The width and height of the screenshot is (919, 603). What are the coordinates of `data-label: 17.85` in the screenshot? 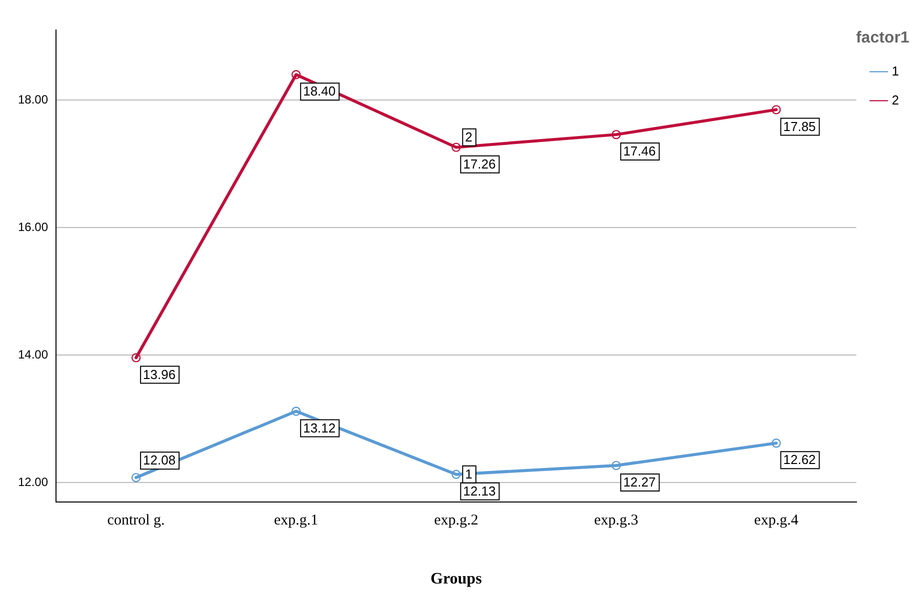 It's located at (799, 126).